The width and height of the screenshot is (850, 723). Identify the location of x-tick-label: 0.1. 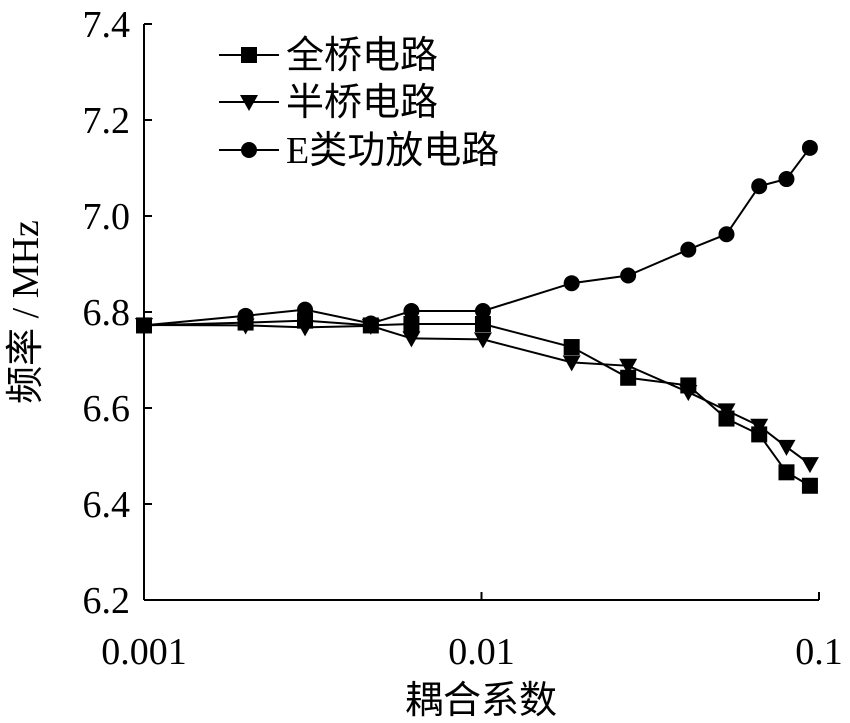
(819, 652).